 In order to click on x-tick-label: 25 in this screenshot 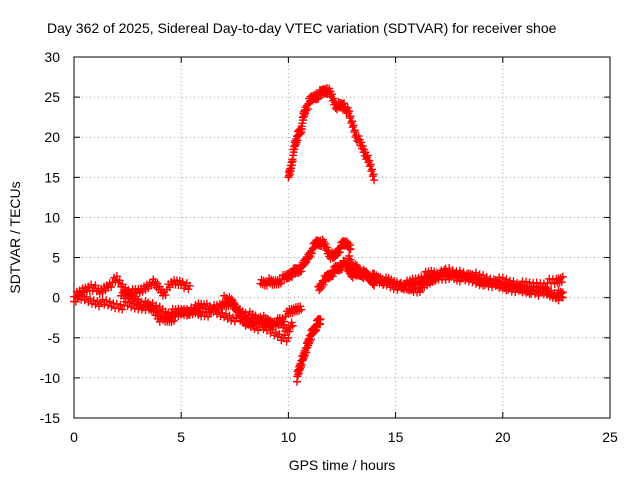, I will do `click(610, 437)`.